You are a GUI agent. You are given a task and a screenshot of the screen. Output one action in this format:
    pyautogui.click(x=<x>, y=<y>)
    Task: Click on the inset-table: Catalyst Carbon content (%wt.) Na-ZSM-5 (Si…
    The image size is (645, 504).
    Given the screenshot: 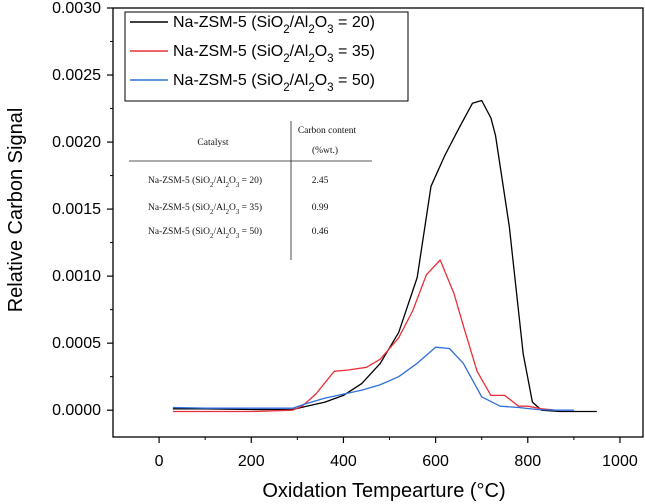 What is the action you would take?
    pyautogui.click(x=250, y=190)
    